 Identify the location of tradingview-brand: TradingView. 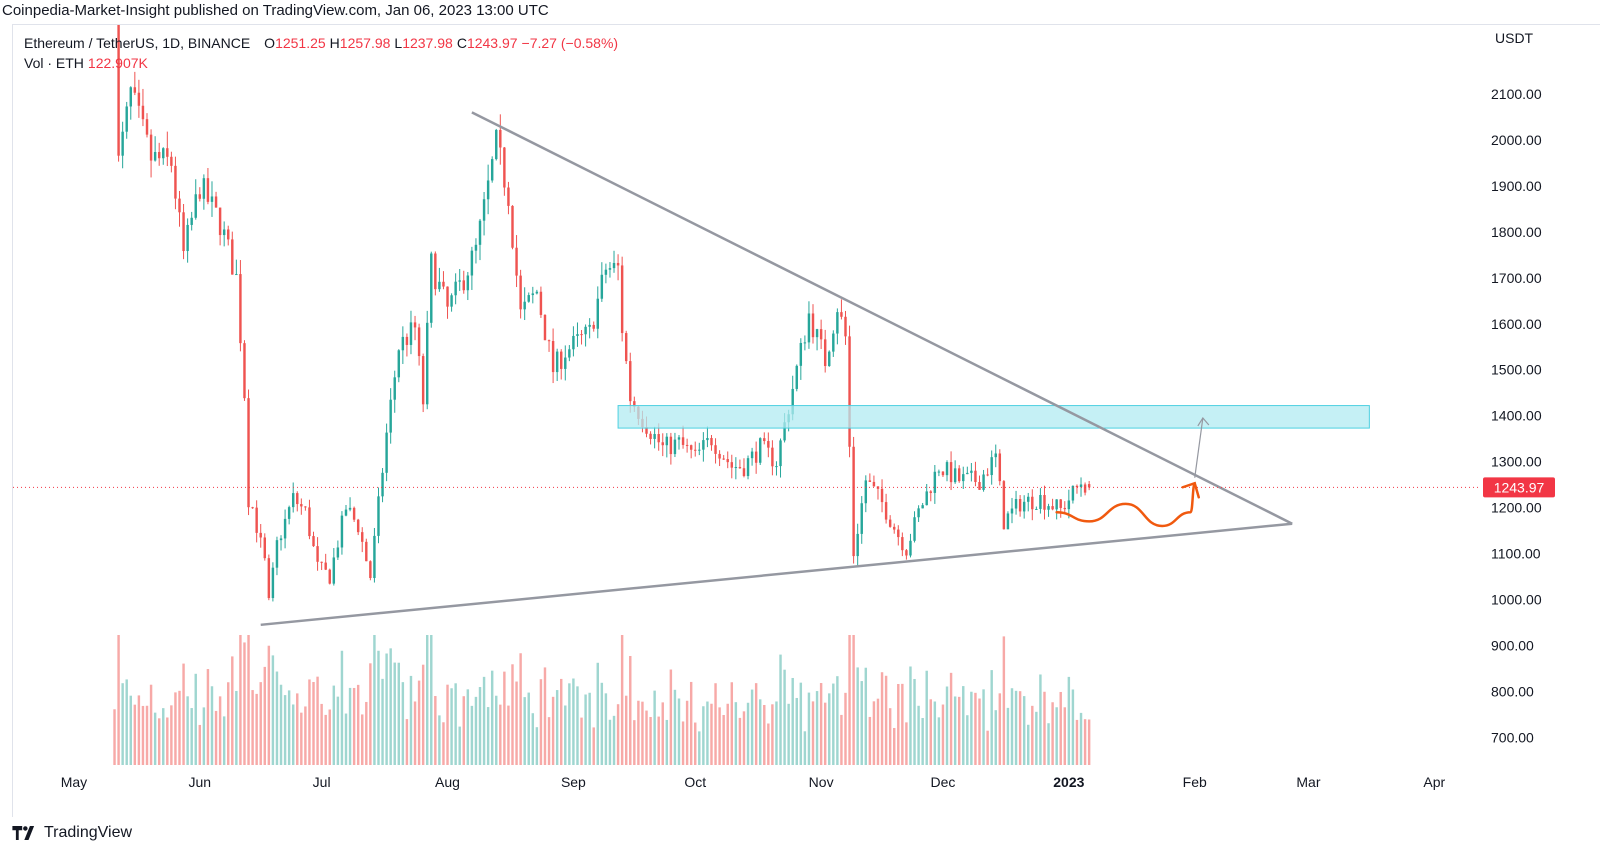
(88, 832).